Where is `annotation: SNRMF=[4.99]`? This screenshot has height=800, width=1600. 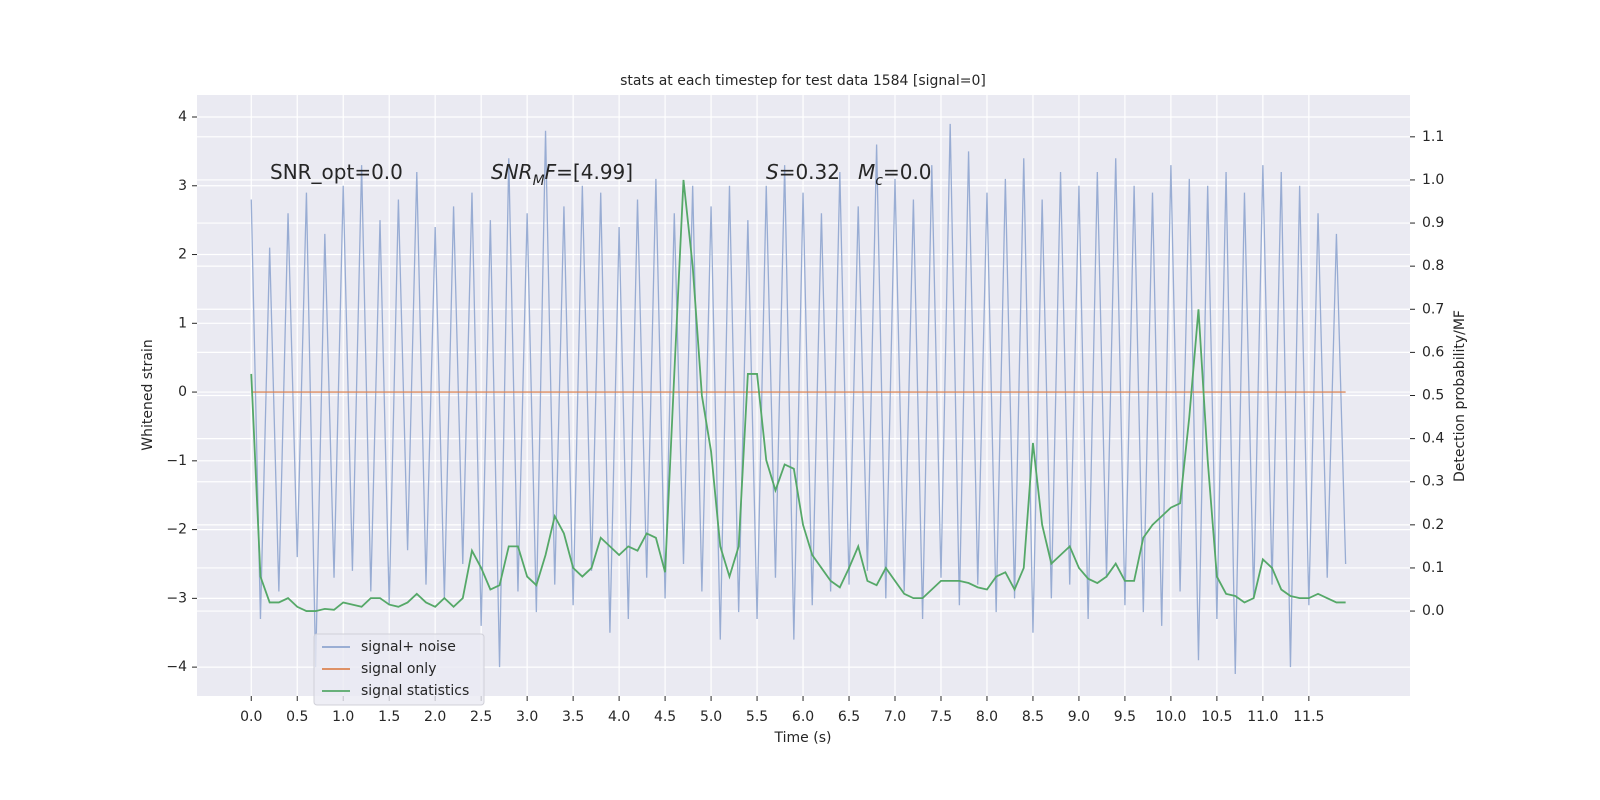 annotation: SNRMF=[4.99] is located at coordinates (562, 175).